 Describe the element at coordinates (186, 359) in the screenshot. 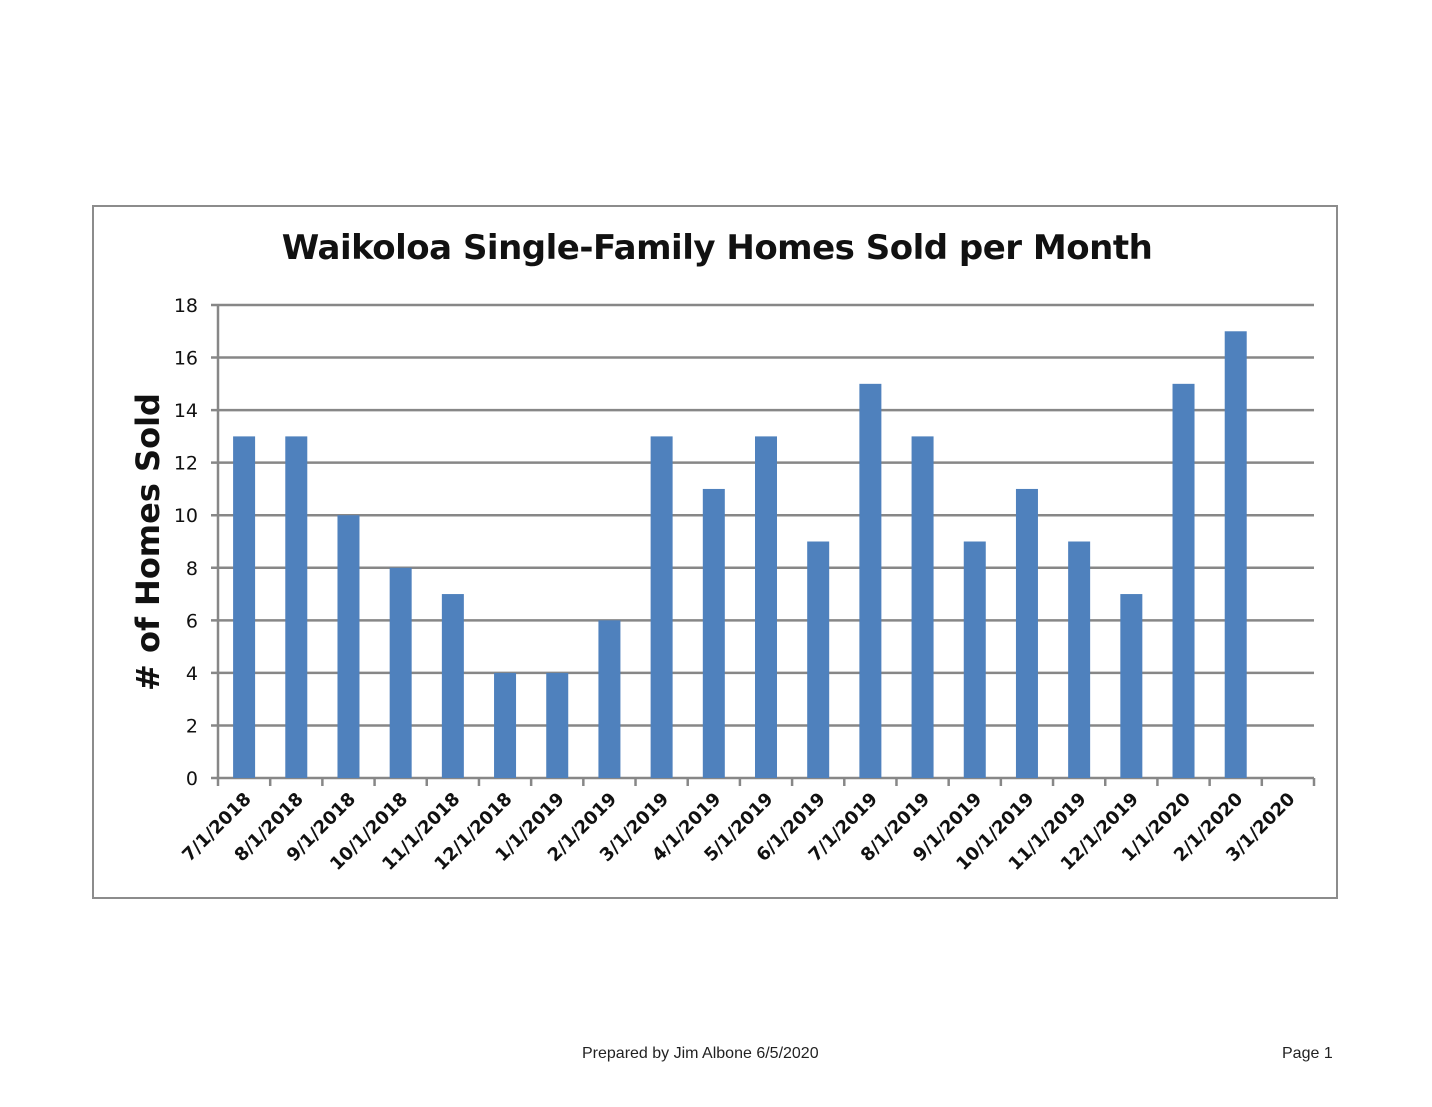

I see `y-tick-label: 16` at that location.